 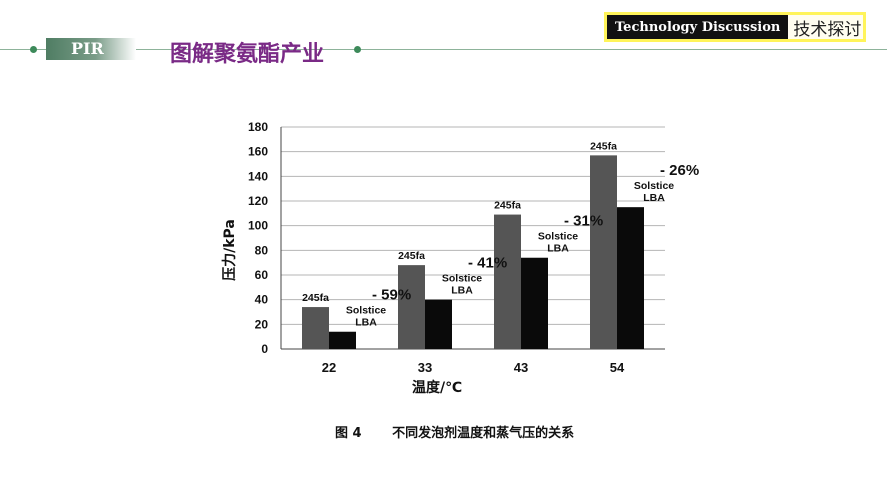 What do you see at coordinates (391, 295) in the screenshot?
I see `percent-annotation: - 59%` at bounding box center [391, 295].